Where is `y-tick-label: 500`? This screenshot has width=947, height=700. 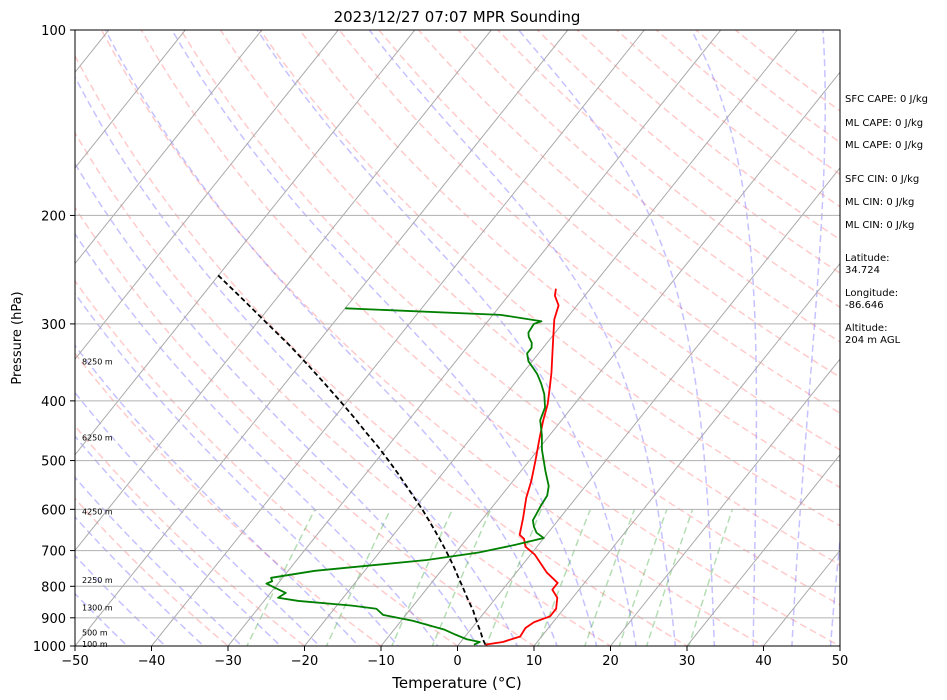 y-tick-label: 500 is located at coordinates (53, 462).